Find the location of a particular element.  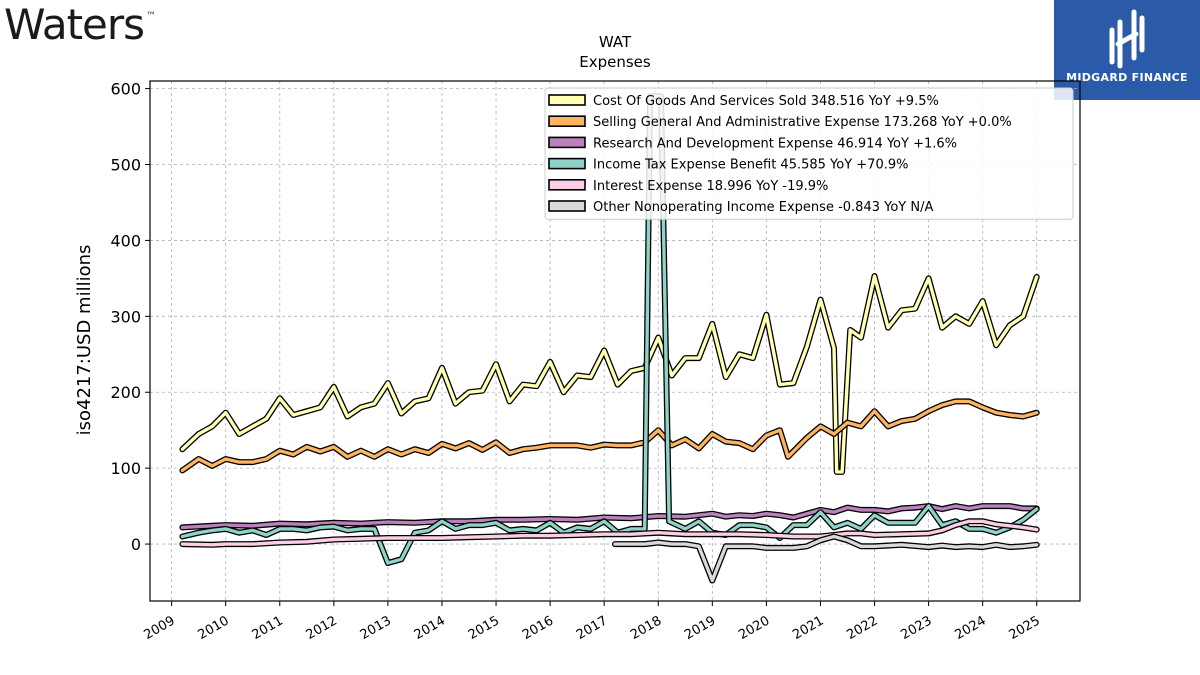

y-tick-label: 300 is located at coordinates (125, 316).